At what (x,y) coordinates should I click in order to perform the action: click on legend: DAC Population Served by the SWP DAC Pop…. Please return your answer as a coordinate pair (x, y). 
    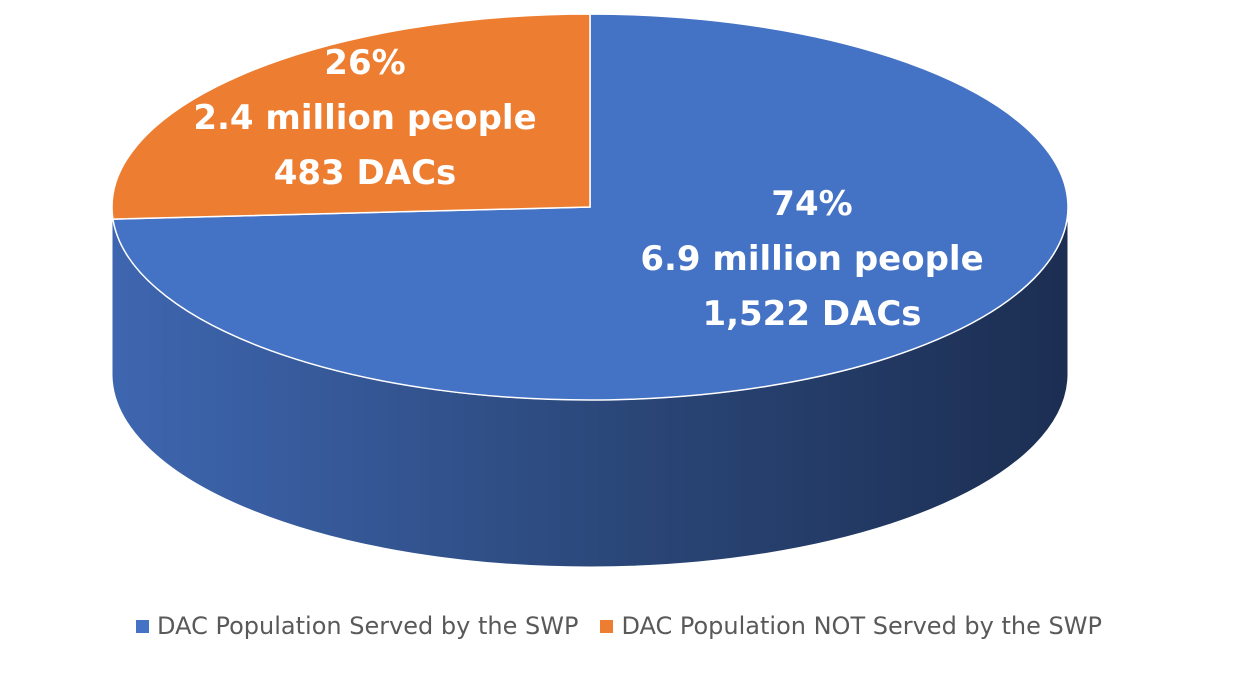
    Looking at the image, I should click on (619, 626).